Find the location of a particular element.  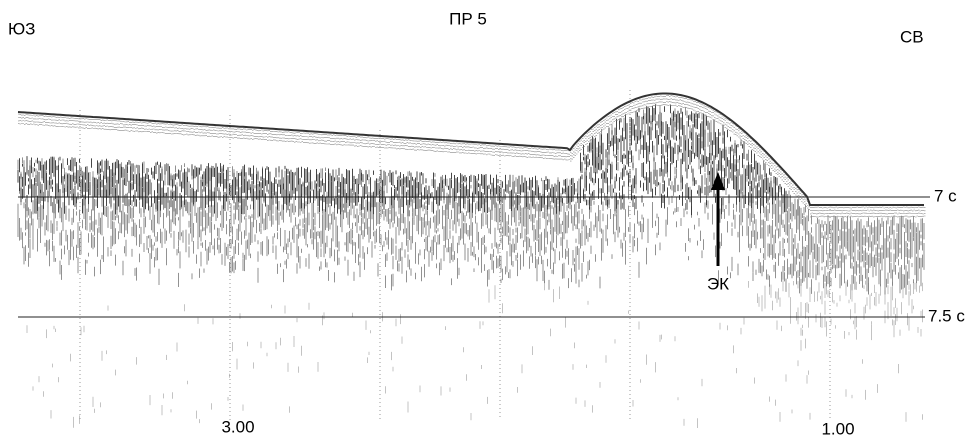

right-direction: СВ is located at coordinates (912, 36).